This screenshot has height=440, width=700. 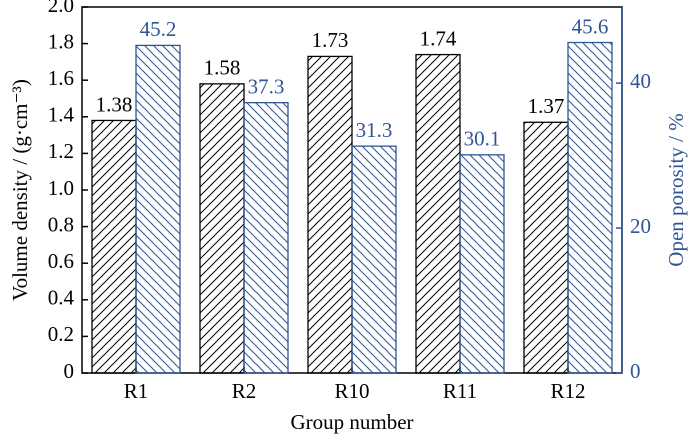 I want to click on value-label: 1.74, so click(x=438, y=38).